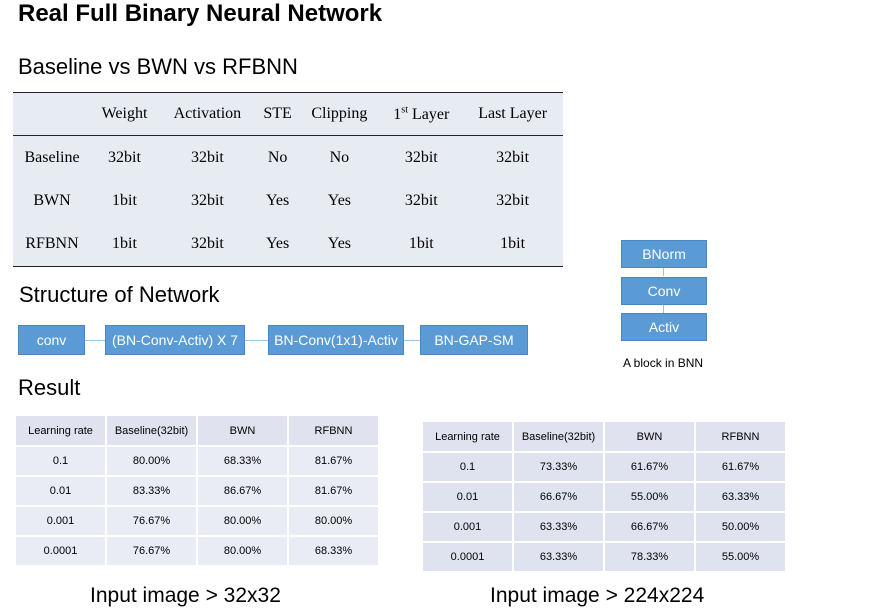 This screenshot has height=616, width=876. I want to click on input-caption-224: Input image > 224x224, so click(597, 595).